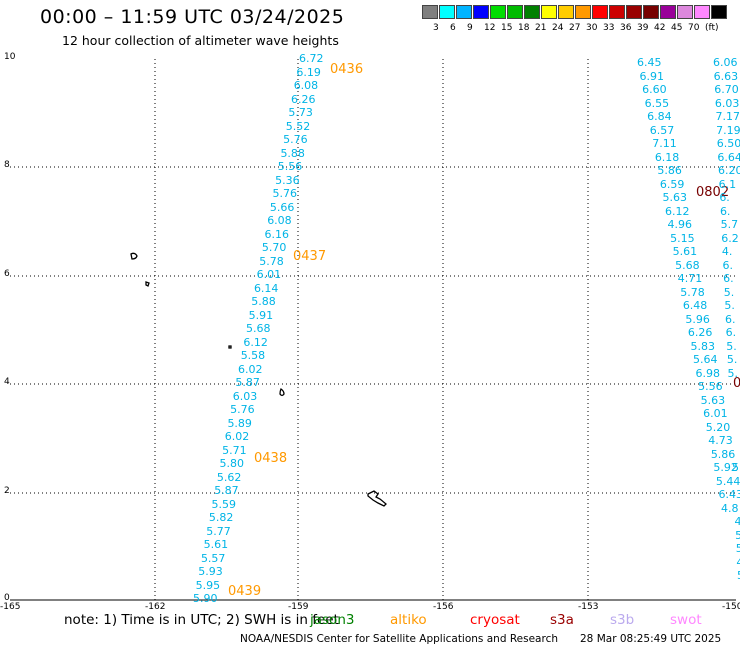  I want to click on generated-timestamp: 28 Mar 08:25:49 UTC 2025, so click(651, 639).